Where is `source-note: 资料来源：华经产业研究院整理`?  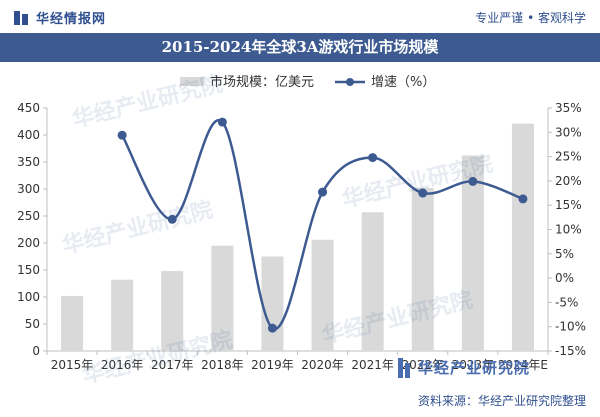
source-note: 资料来源：华经产业研究院整理 is located at coordinates (501, 401).